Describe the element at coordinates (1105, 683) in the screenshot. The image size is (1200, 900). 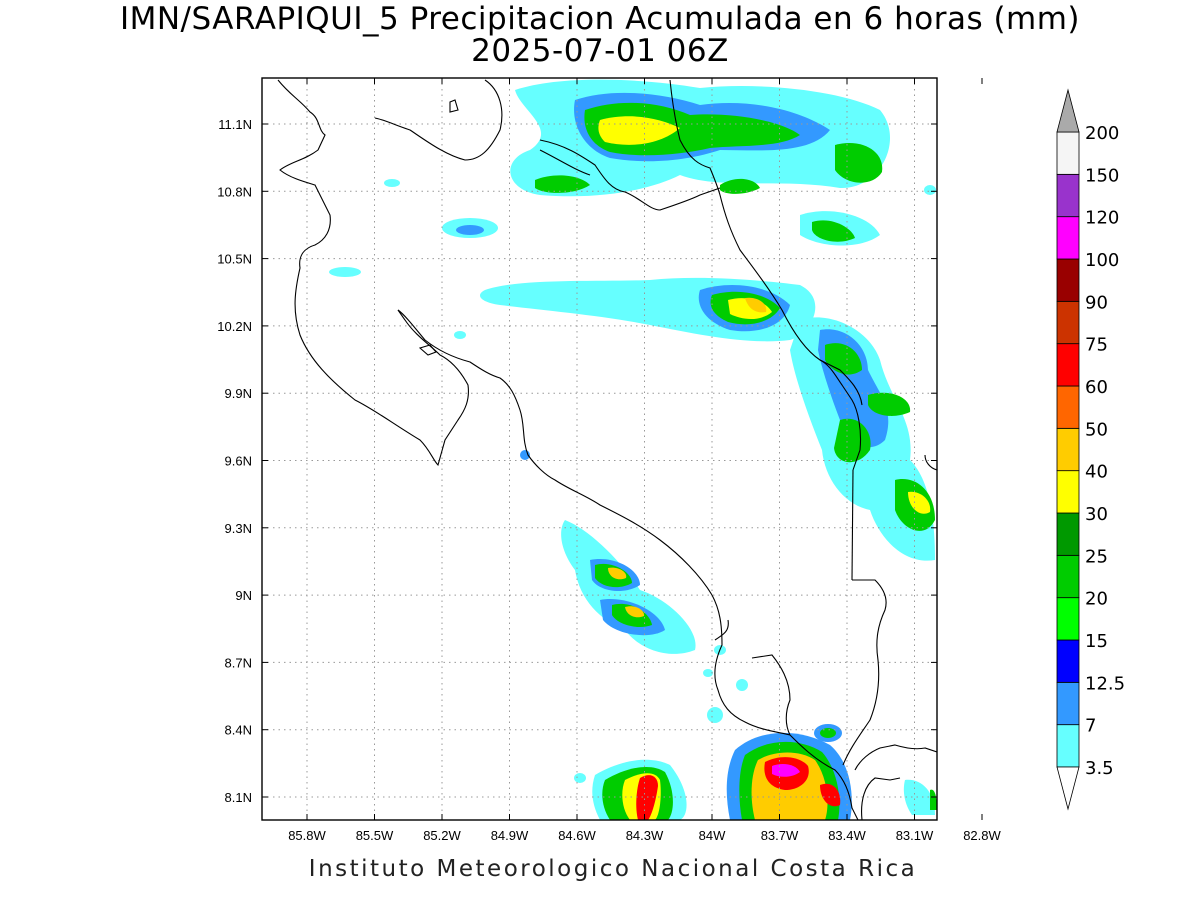
I see `colorbar-label: 12.5` at that location.